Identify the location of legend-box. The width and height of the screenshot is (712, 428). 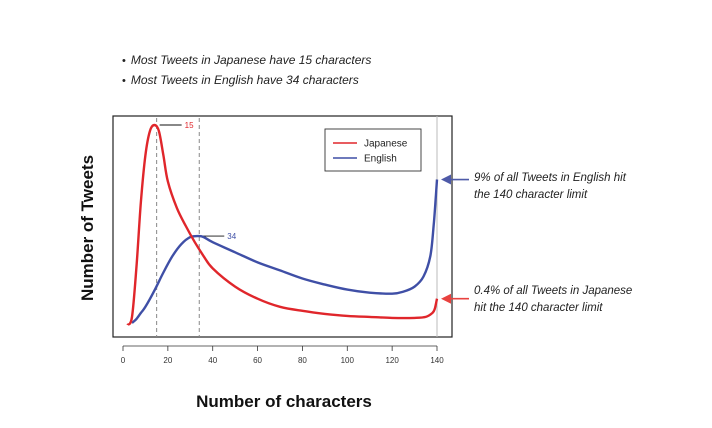
(373, 150).